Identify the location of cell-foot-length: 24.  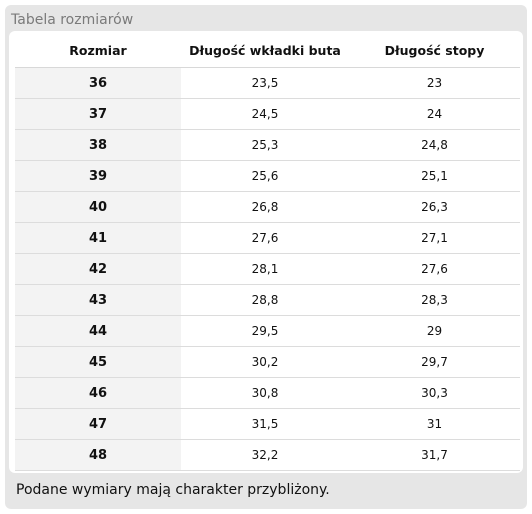
(434, 114).